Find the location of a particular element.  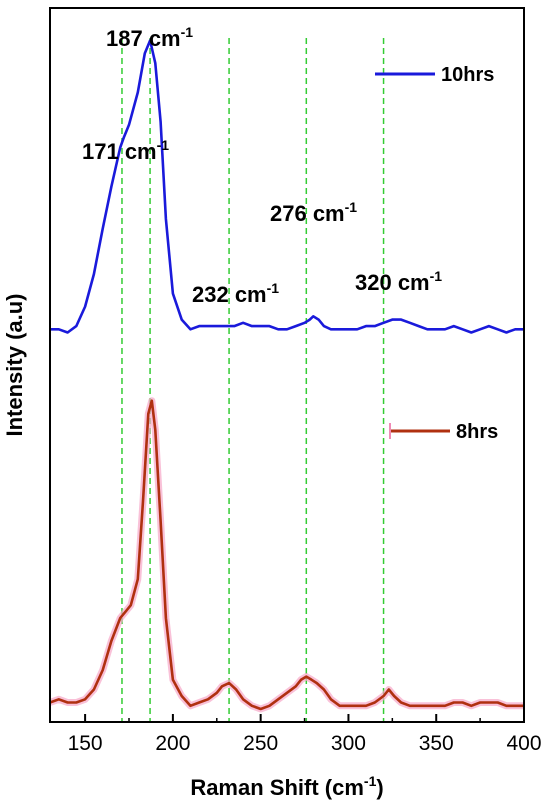

peak-annotation: 232 cm-1 is located at coordinates (235, 293).